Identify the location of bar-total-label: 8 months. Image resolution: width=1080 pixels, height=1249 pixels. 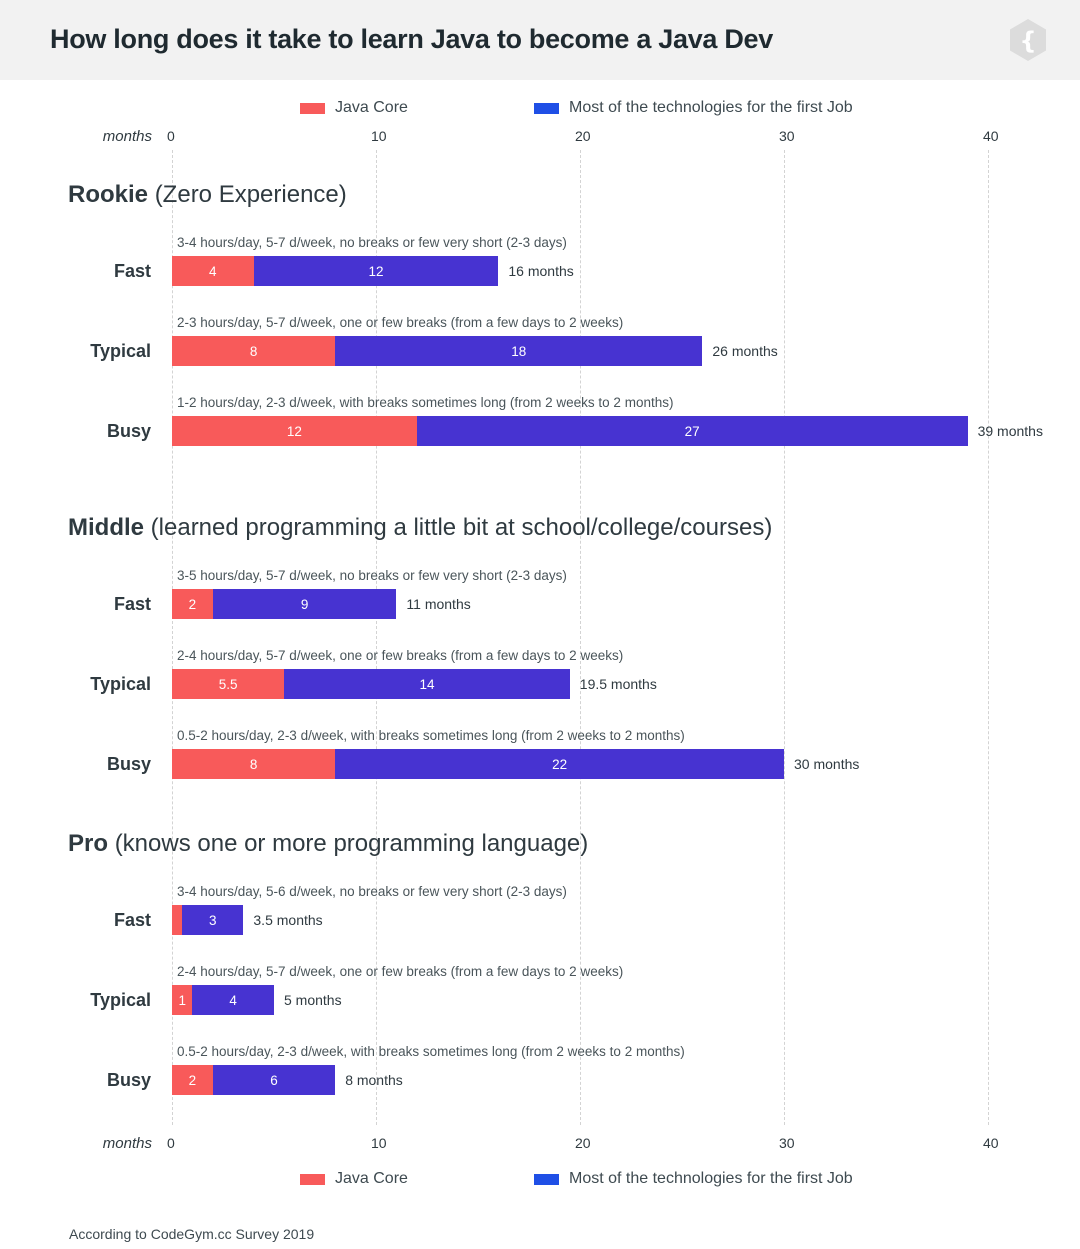
(374, 1080).